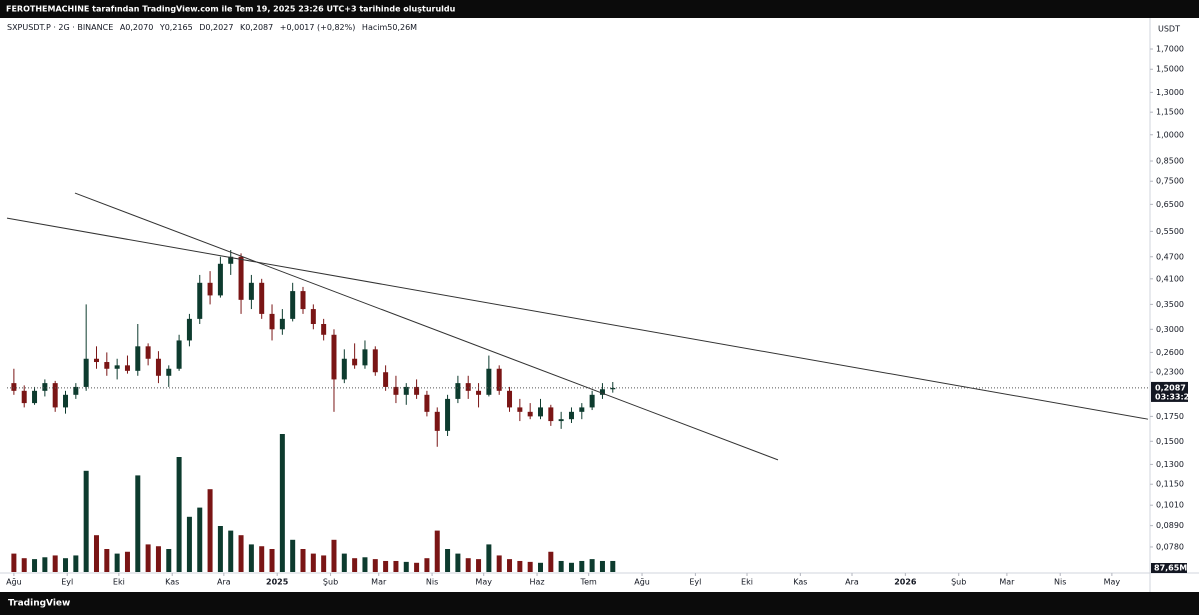  What do you see at coordinates (256, 27) in the screenshot?
I see `legend-item: K0,2087` at bounding box center [256, 27].